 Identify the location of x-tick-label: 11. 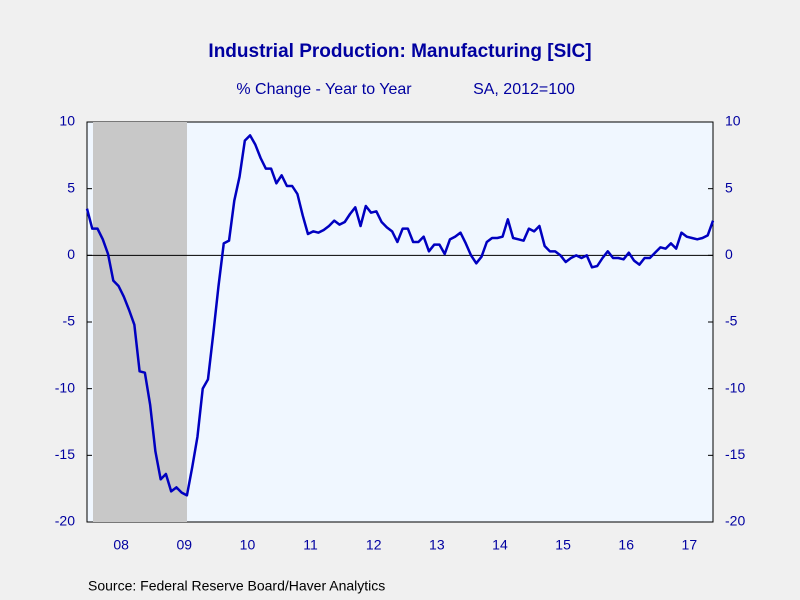
(310, 545).